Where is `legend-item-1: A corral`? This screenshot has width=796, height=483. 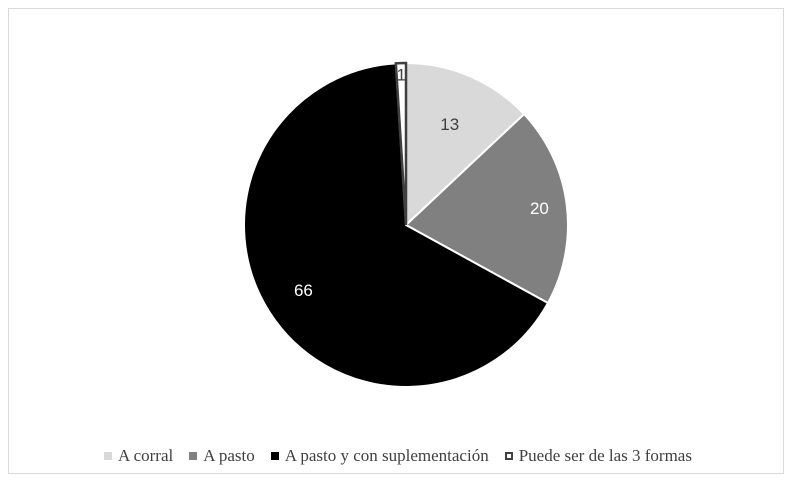
legend-item-1: A corral is located at coordinates (138, 456).